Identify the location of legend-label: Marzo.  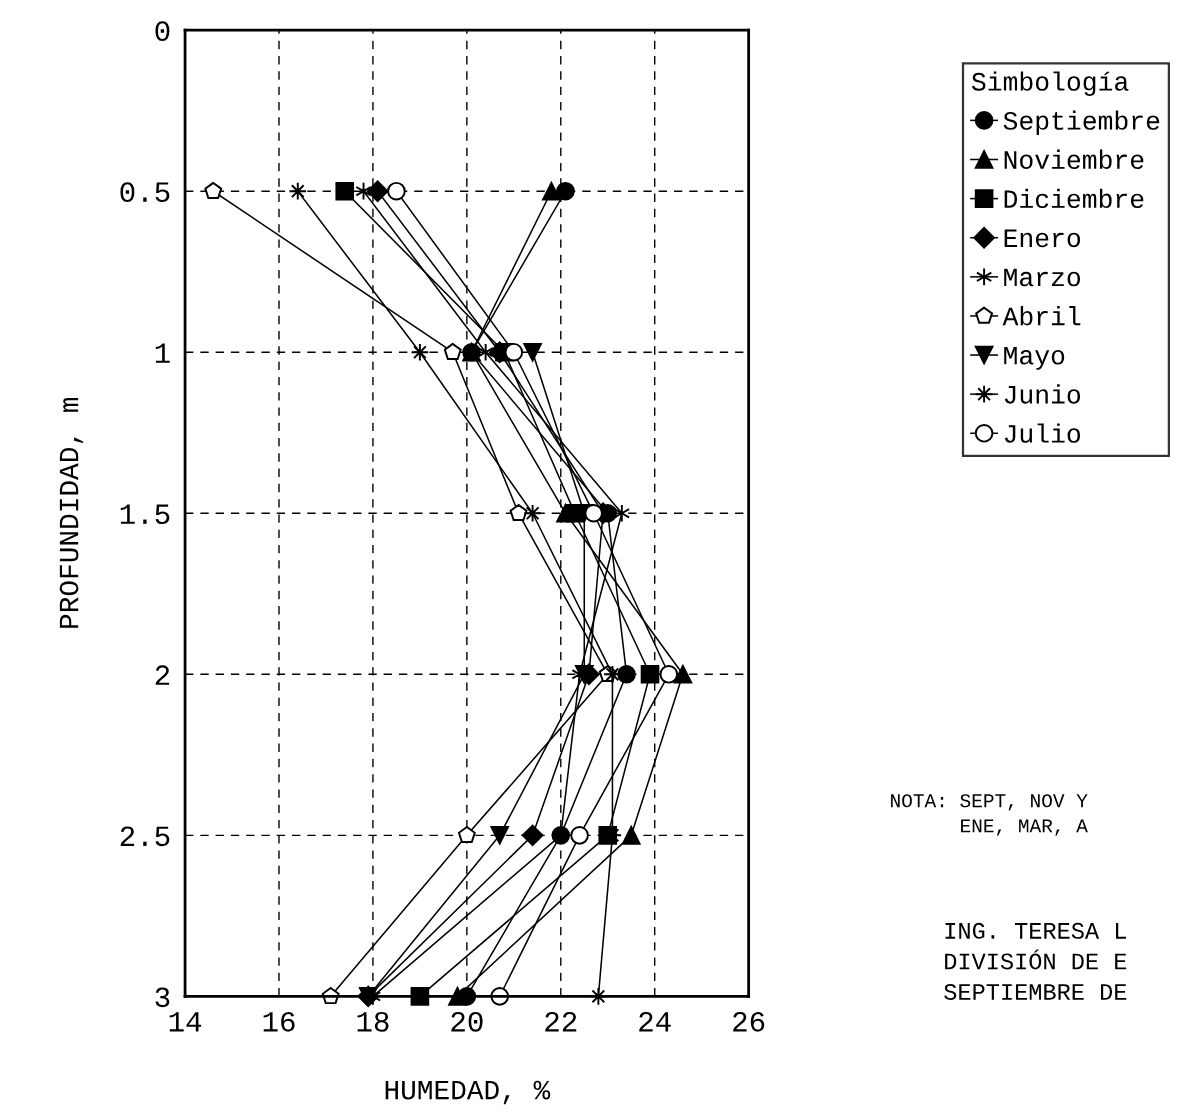
(1042, 277).